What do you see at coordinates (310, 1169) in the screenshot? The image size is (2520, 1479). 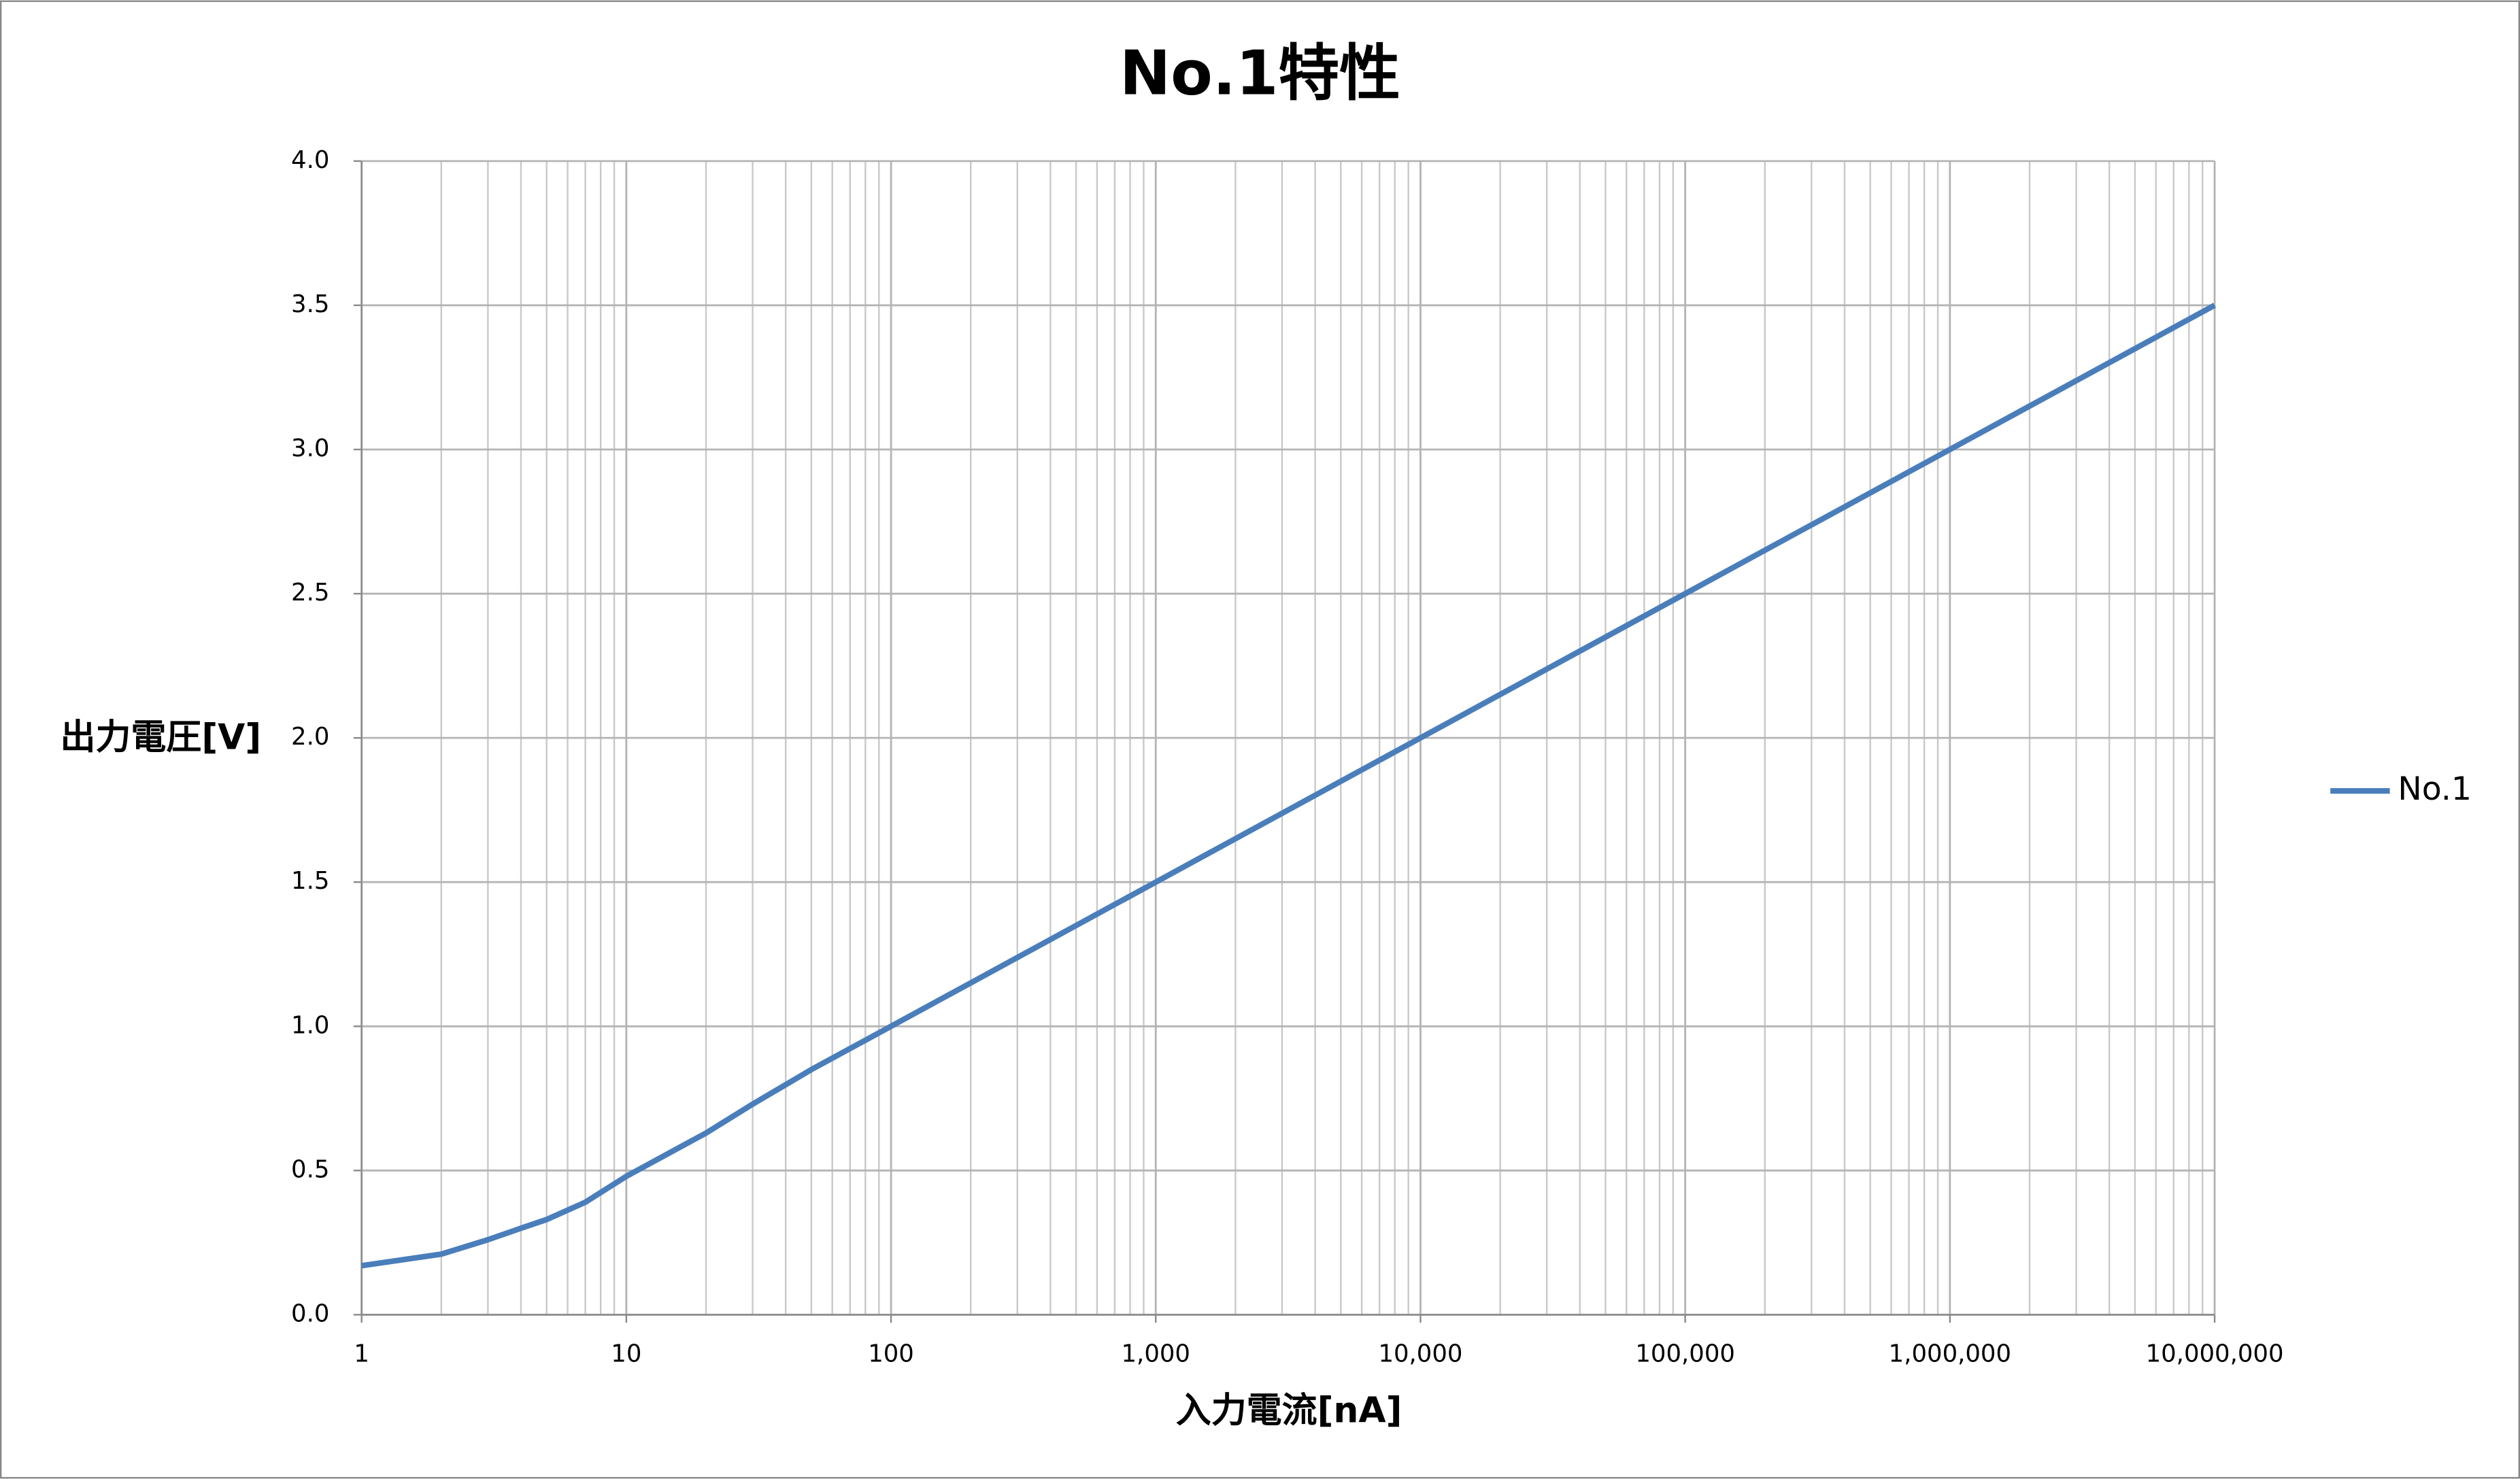 I see `y-tick-label: 0.5` at bounding box center [310, 1169].